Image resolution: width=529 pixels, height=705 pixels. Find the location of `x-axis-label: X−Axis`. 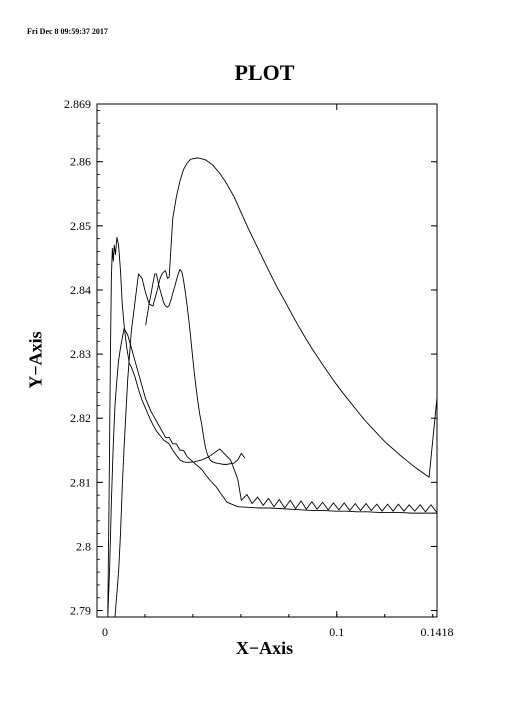

x-axis-label: X−Axis is located at coordinates (264, 648).